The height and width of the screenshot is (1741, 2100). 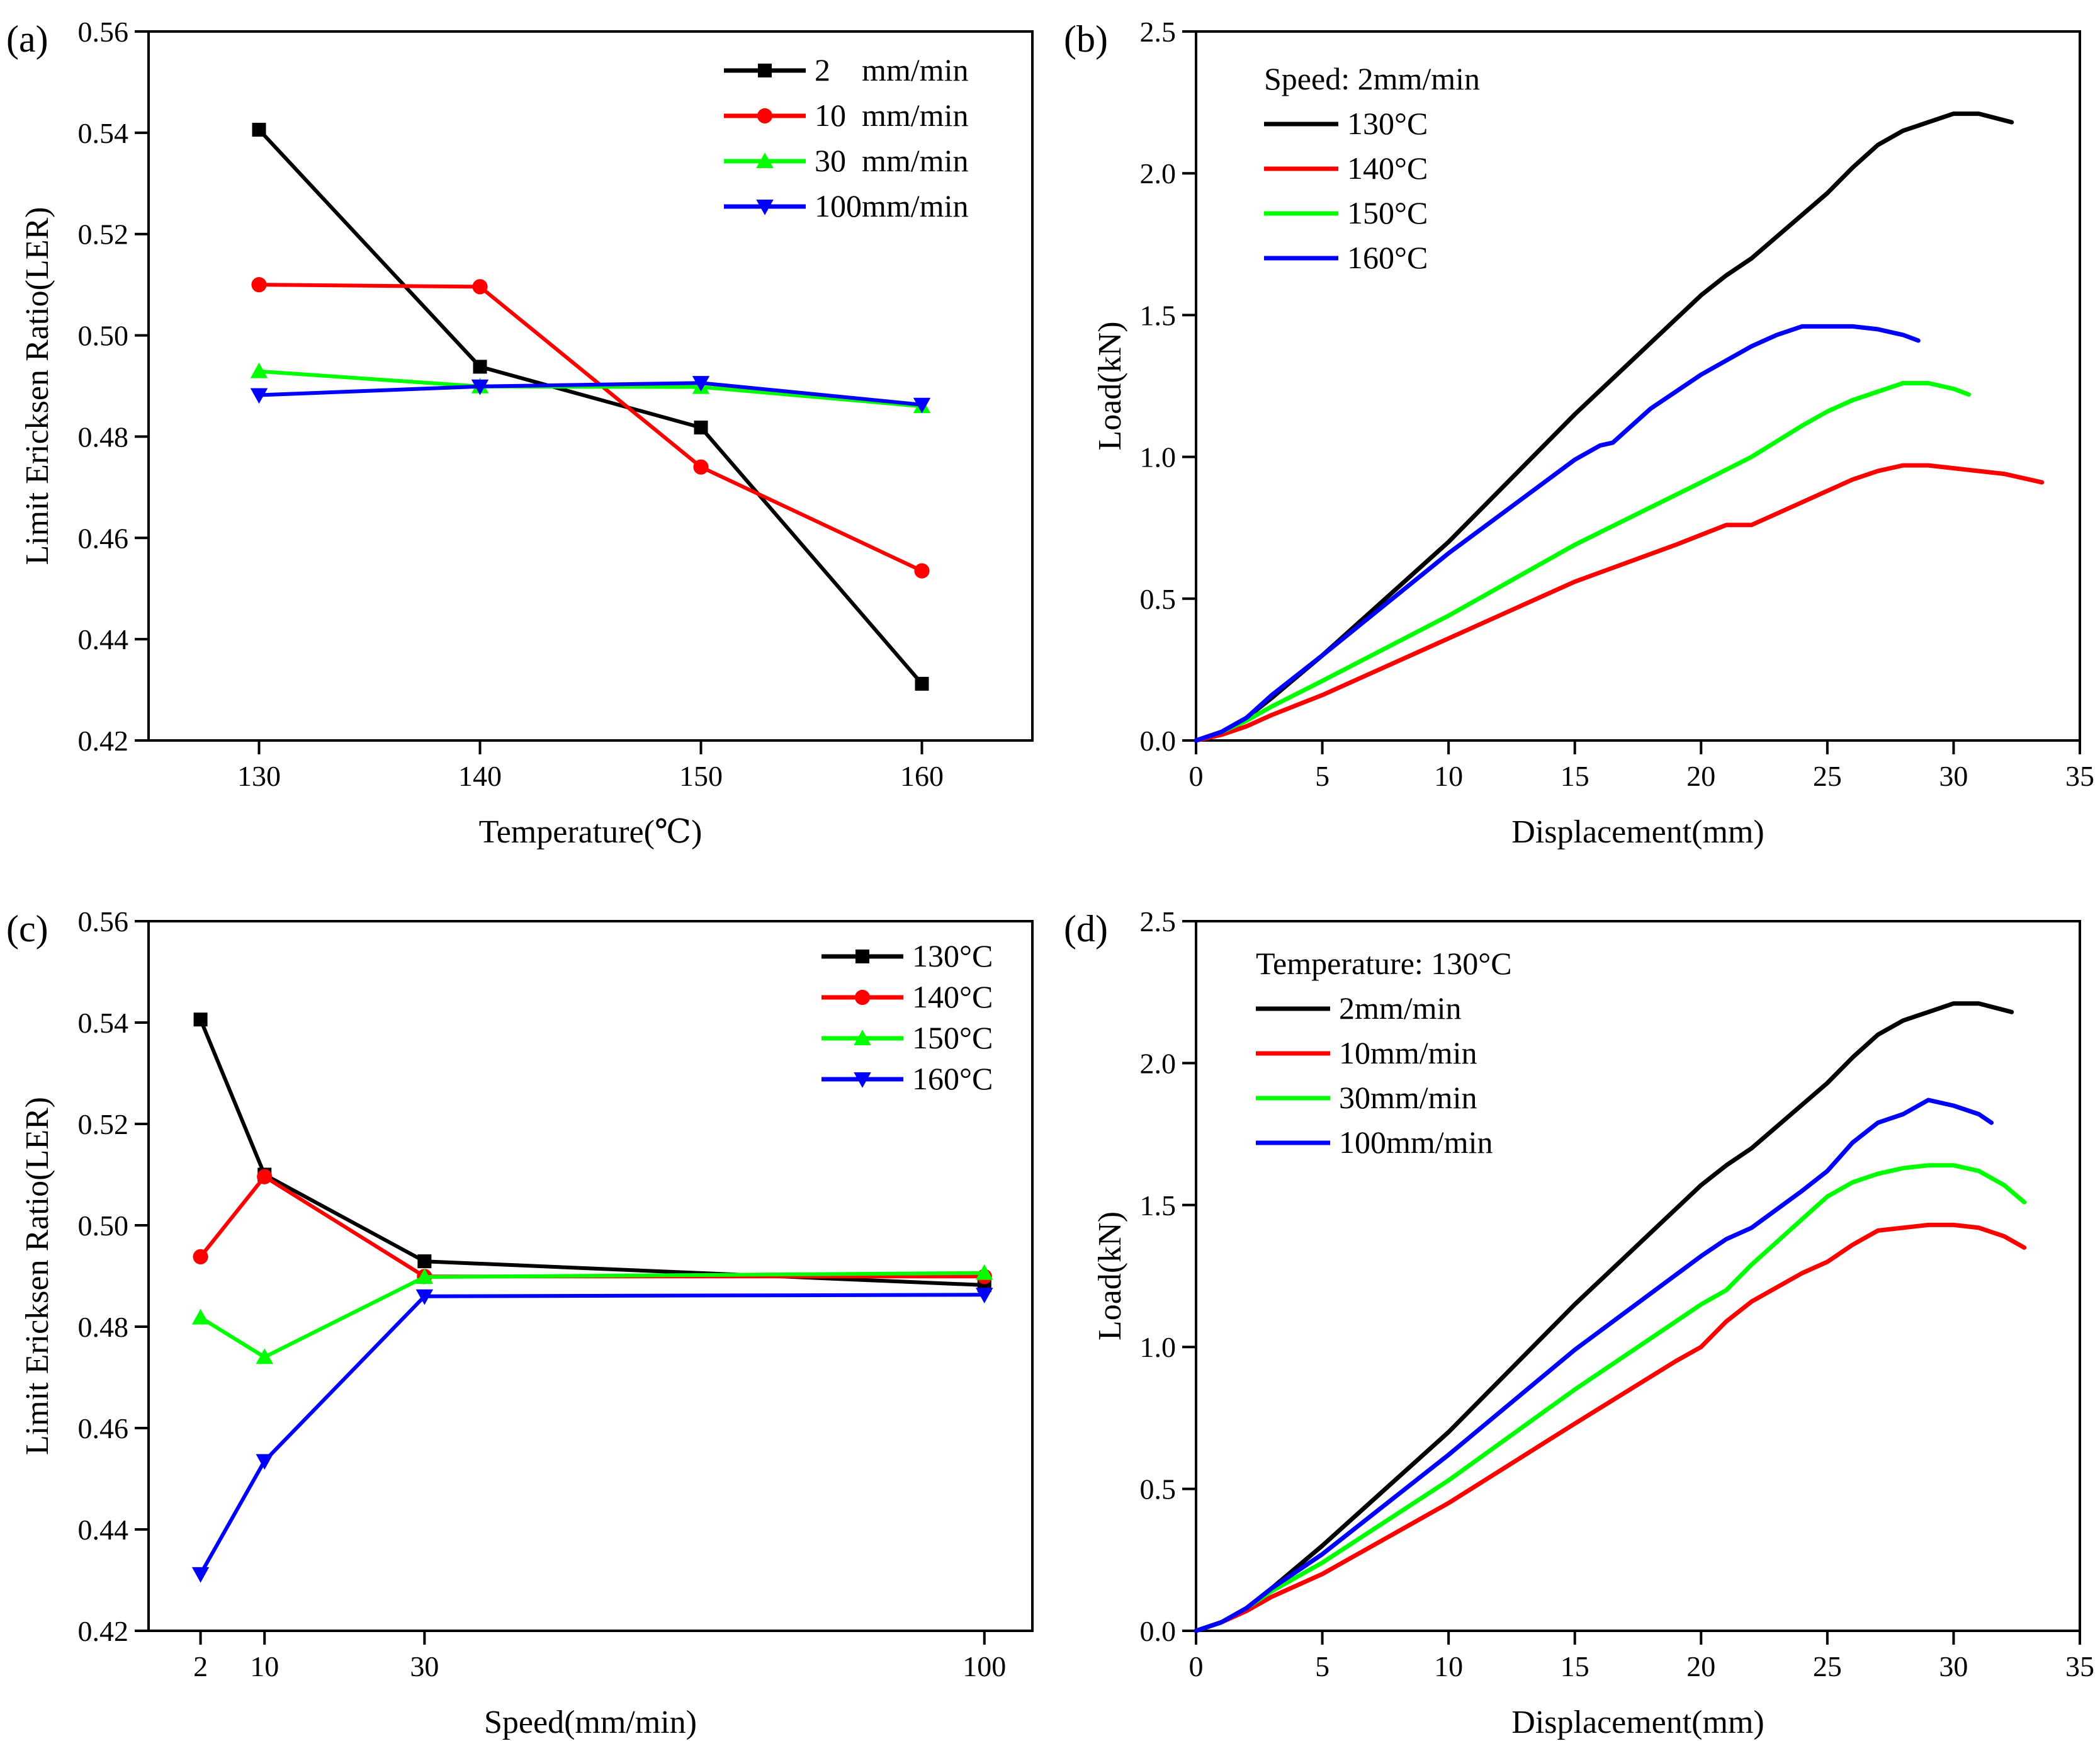 What do you see at coordinates (200, 1666) in the screenshot?
I see `x-tick-label: 2` at bounding box center [200, 1666].